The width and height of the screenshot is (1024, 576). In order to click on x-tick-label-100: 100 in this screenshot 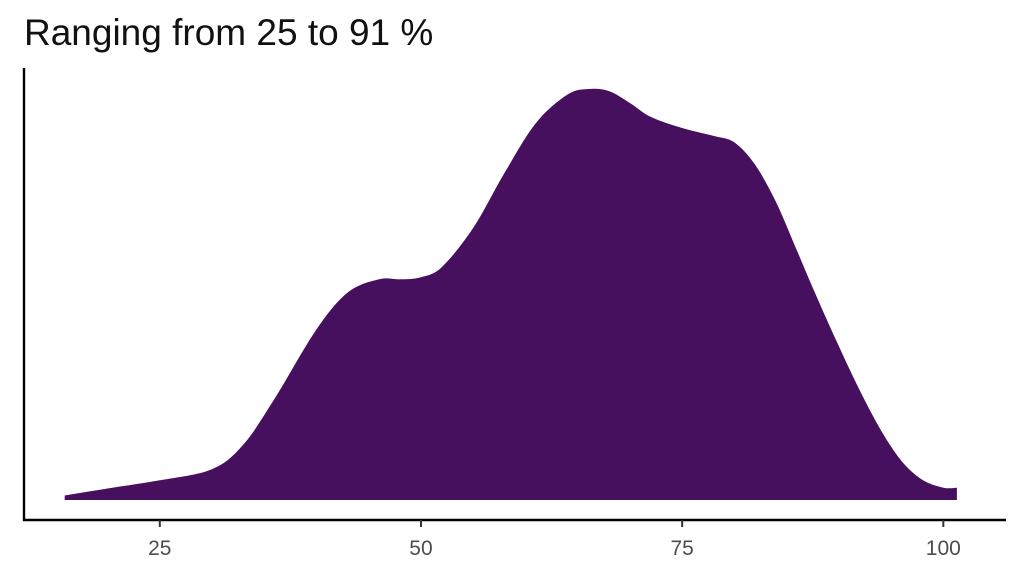, I will do `click(943, 548)`.